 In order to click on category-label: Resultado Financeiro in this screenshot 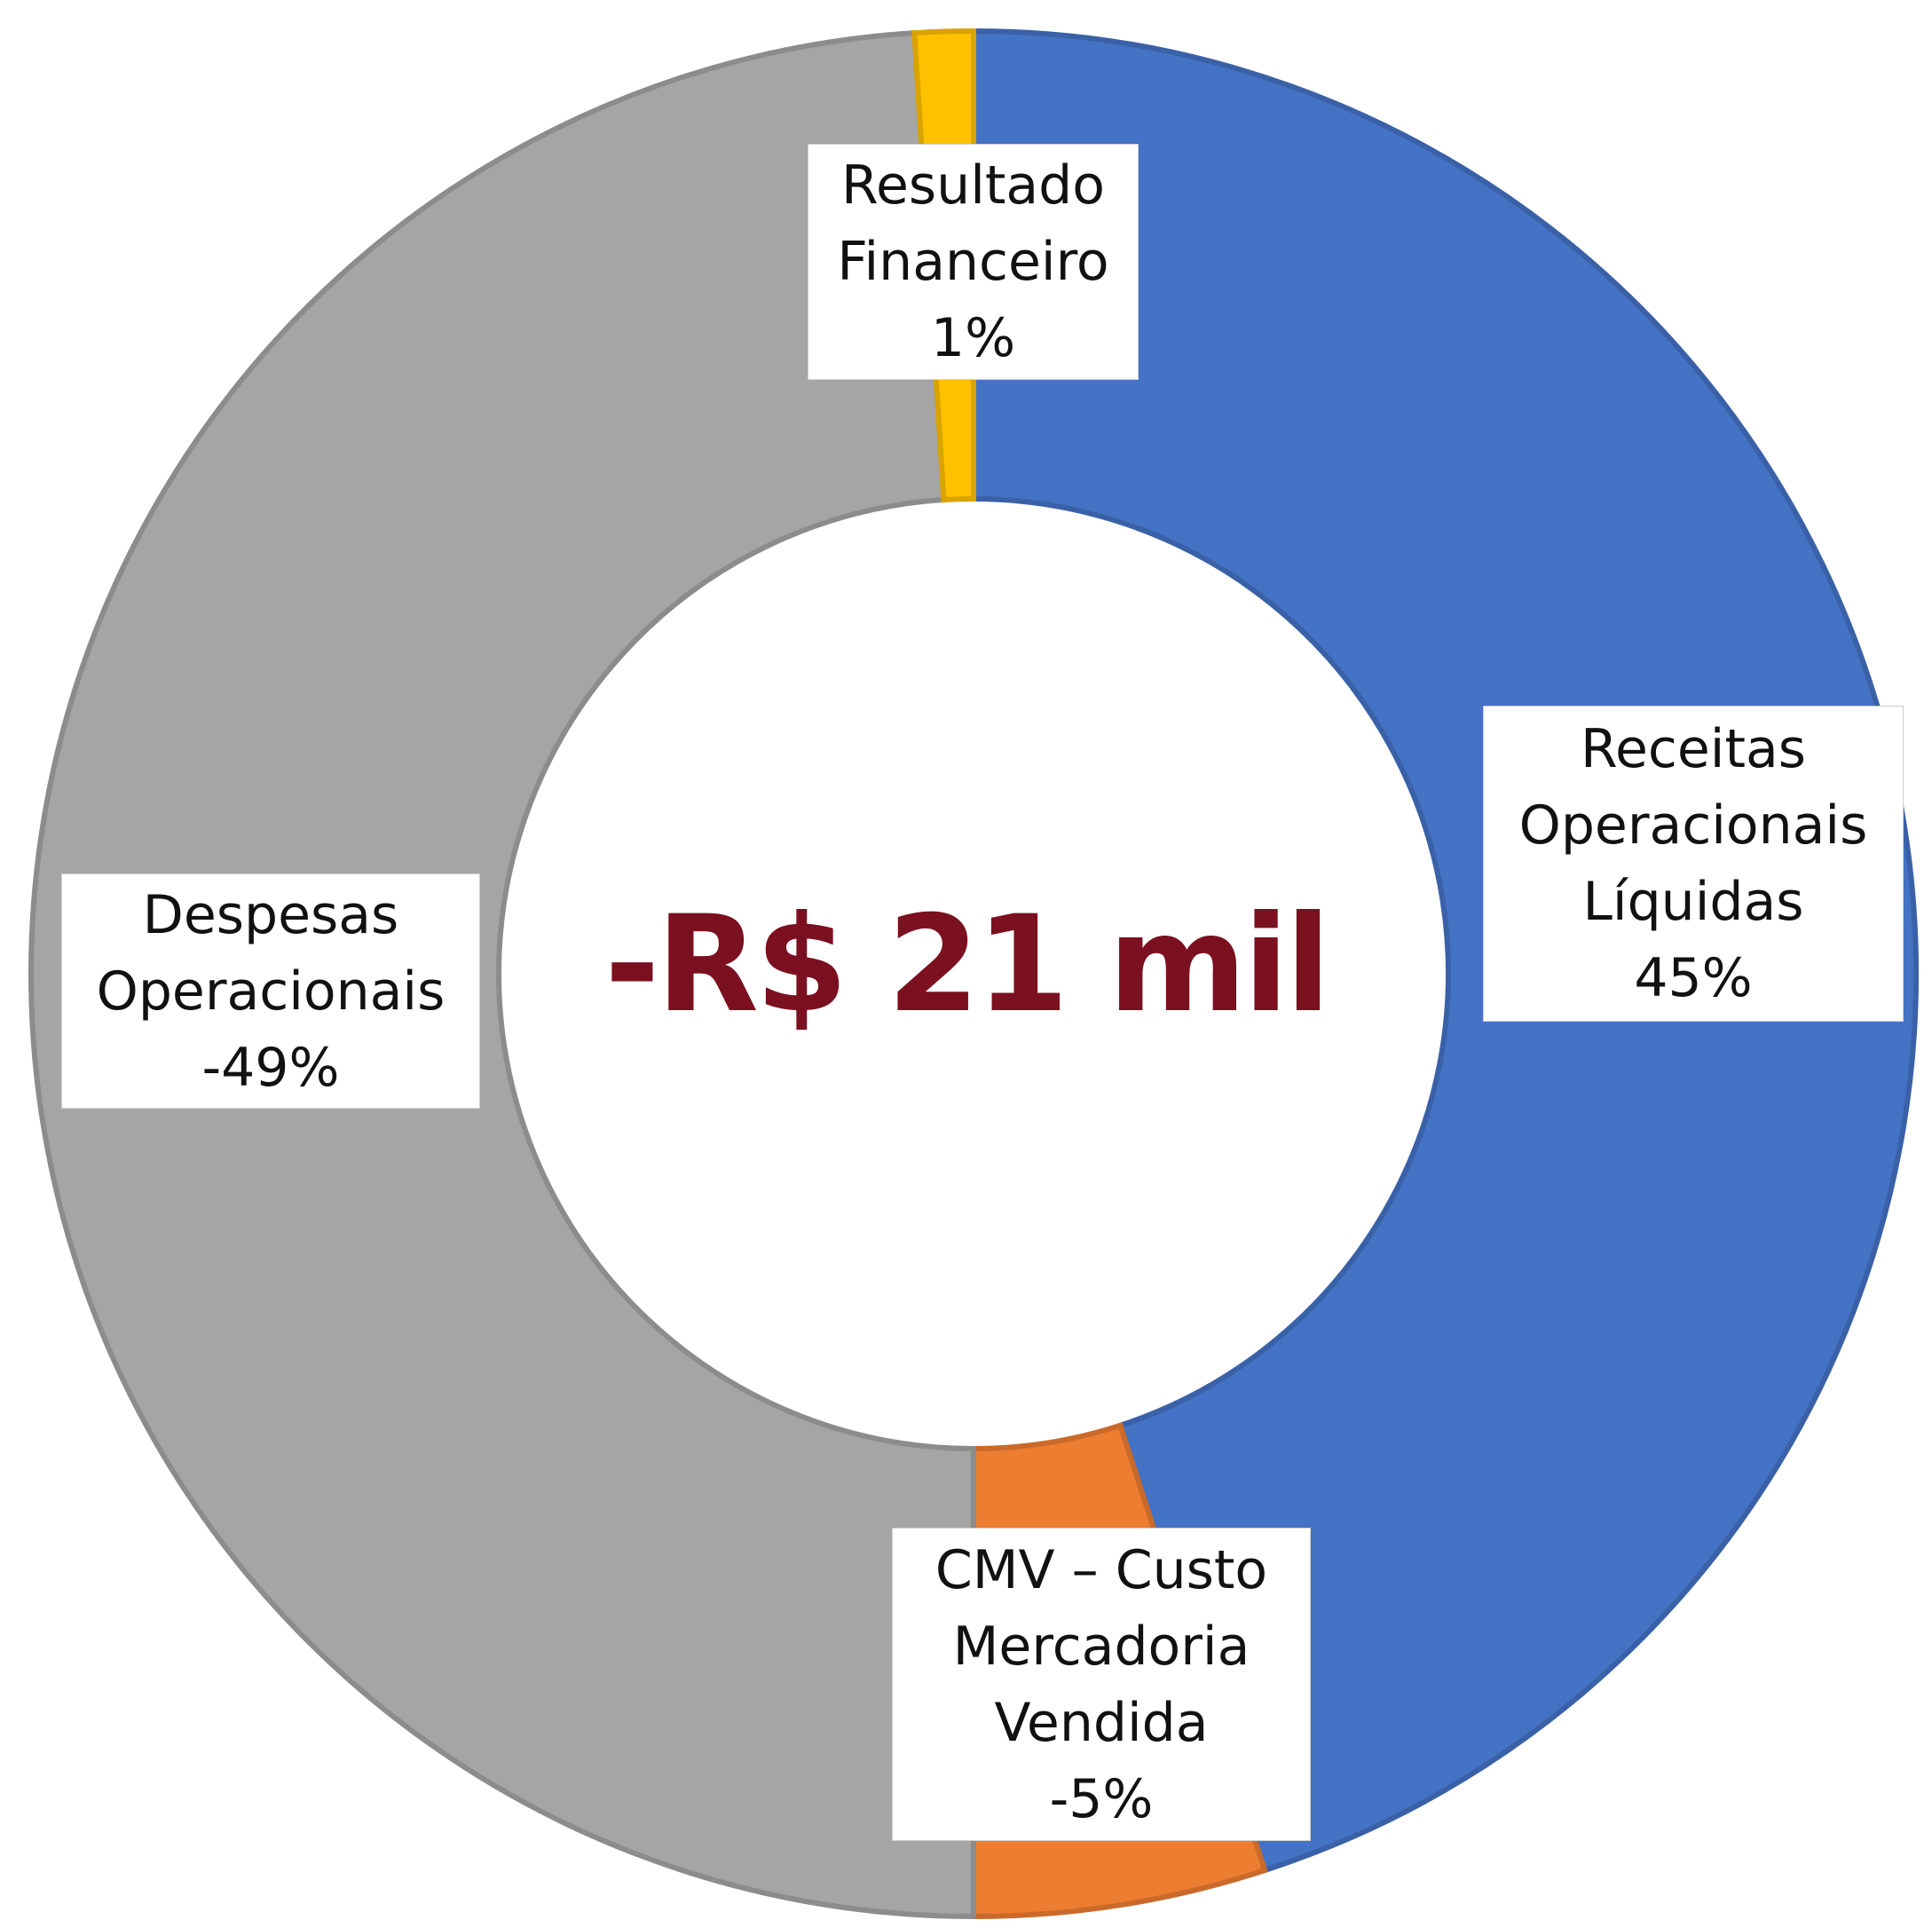, I will do `click(973, 223)`.